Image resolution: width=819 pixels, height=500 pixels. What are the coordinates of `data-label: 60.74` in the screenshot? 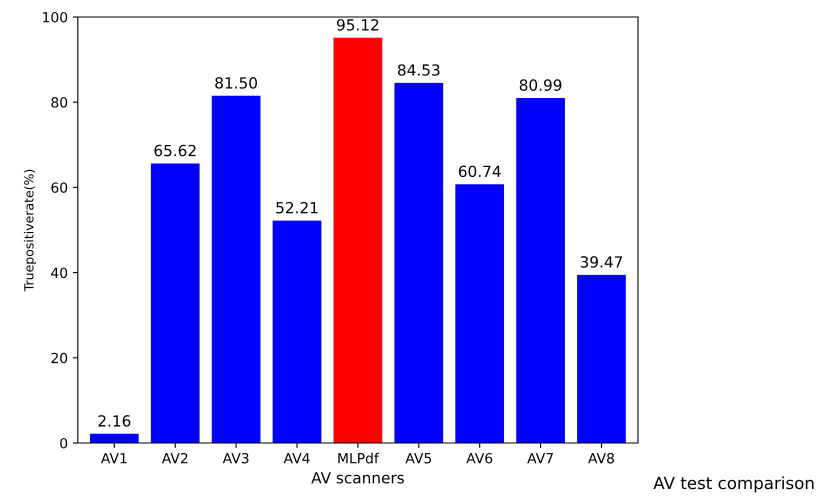 It's located at (479, 172).